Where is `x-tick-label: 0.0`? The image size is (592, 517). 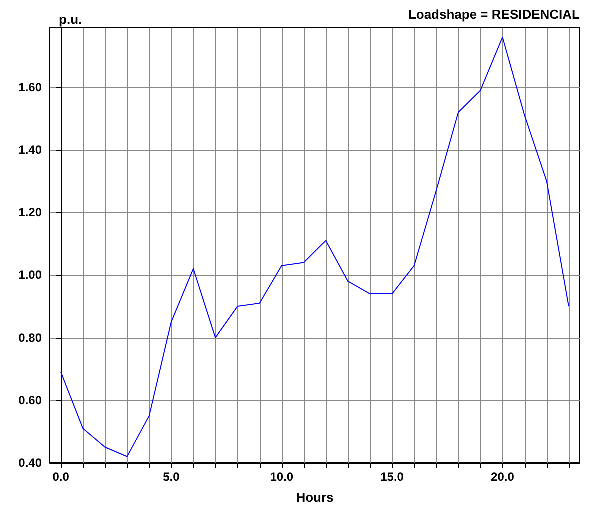 x-tick-label: 0.0 is located at coordinates (61, 477).